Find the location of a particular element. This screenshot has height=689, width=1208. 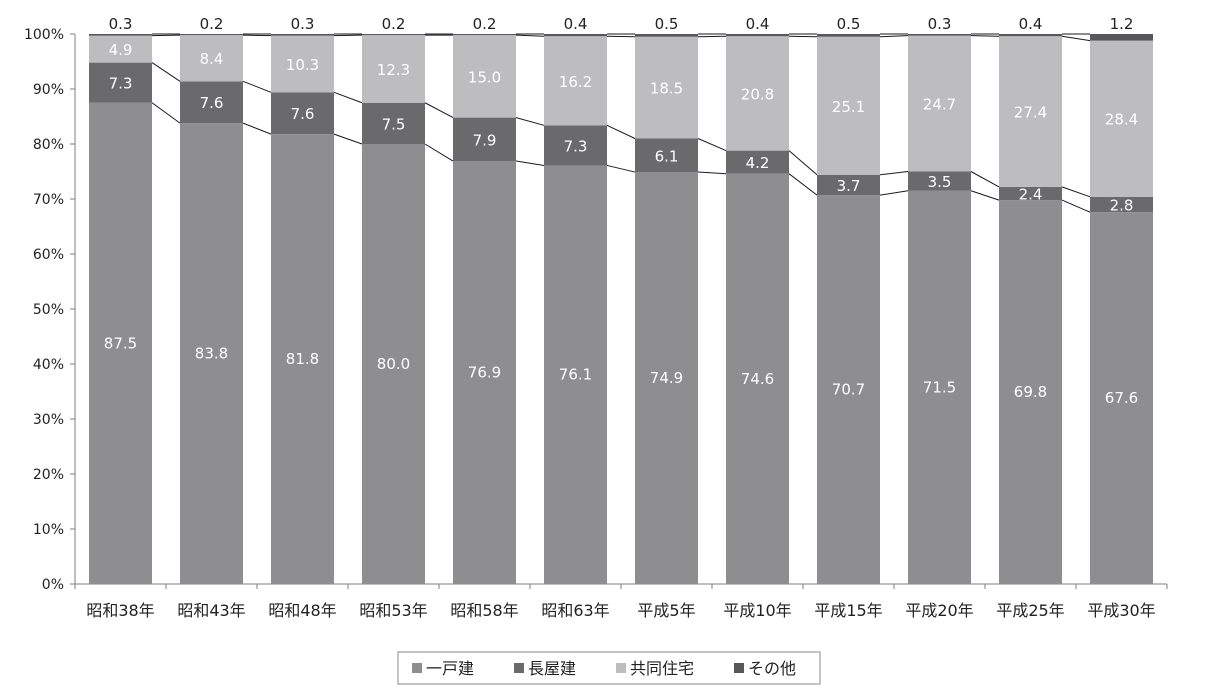

x-tick-label: 平成25年 is located at coordinates (1030, 610).